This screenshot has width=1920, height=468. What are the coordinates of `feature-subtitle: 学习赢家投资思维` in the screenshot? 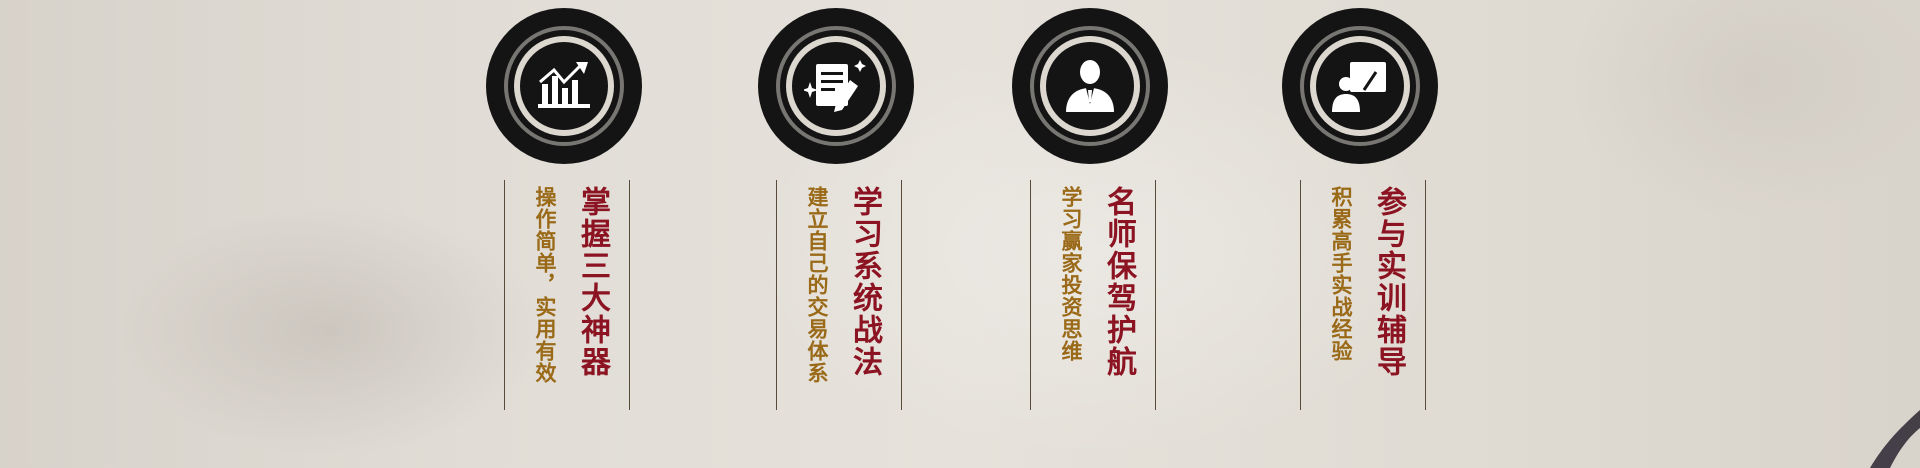 It's located at (1071, 274).